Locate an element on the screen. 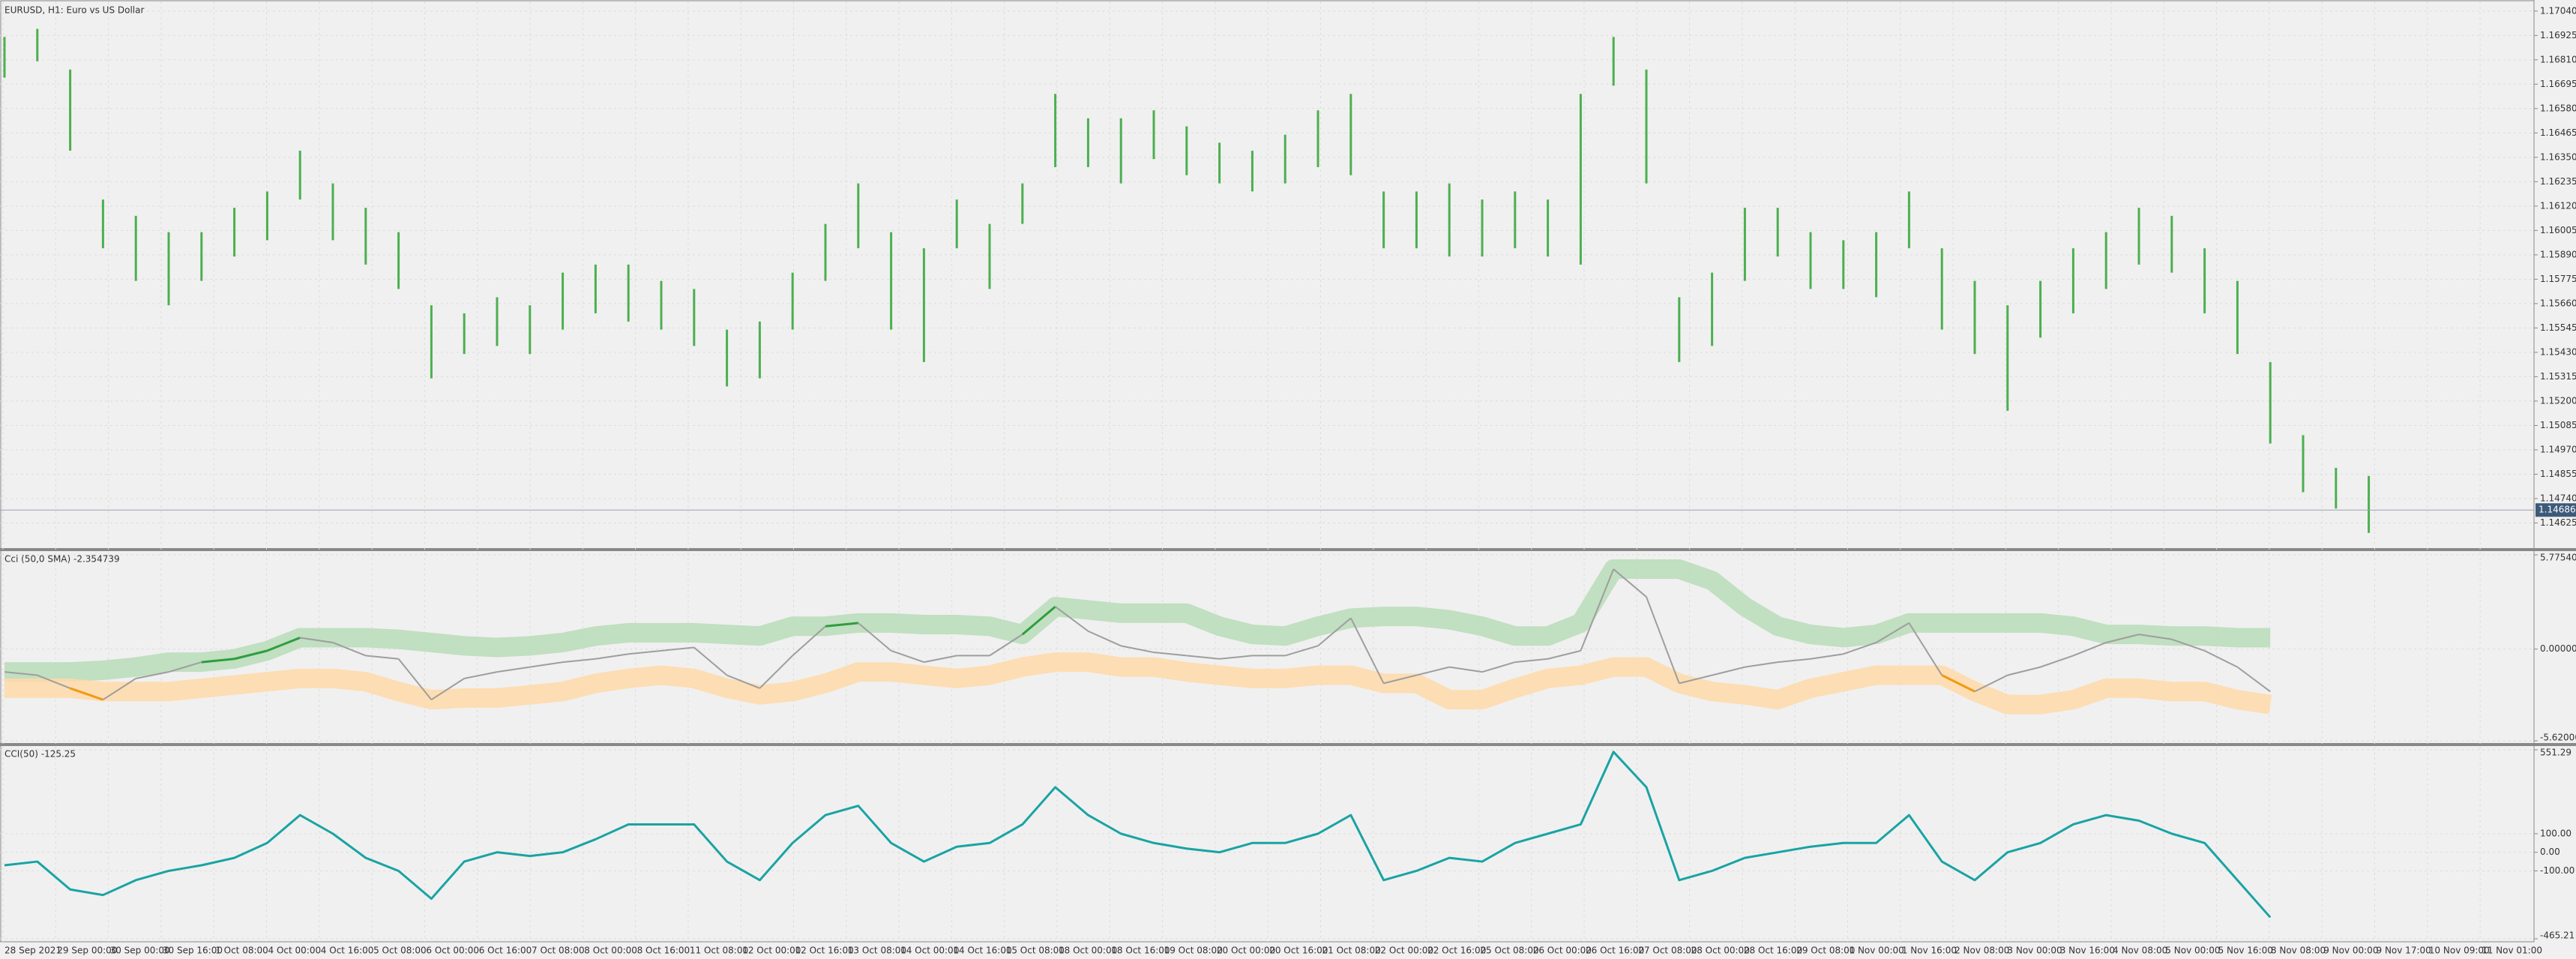  time-label: 5 Nov 00:00 is located at coordinates (2192, 951).